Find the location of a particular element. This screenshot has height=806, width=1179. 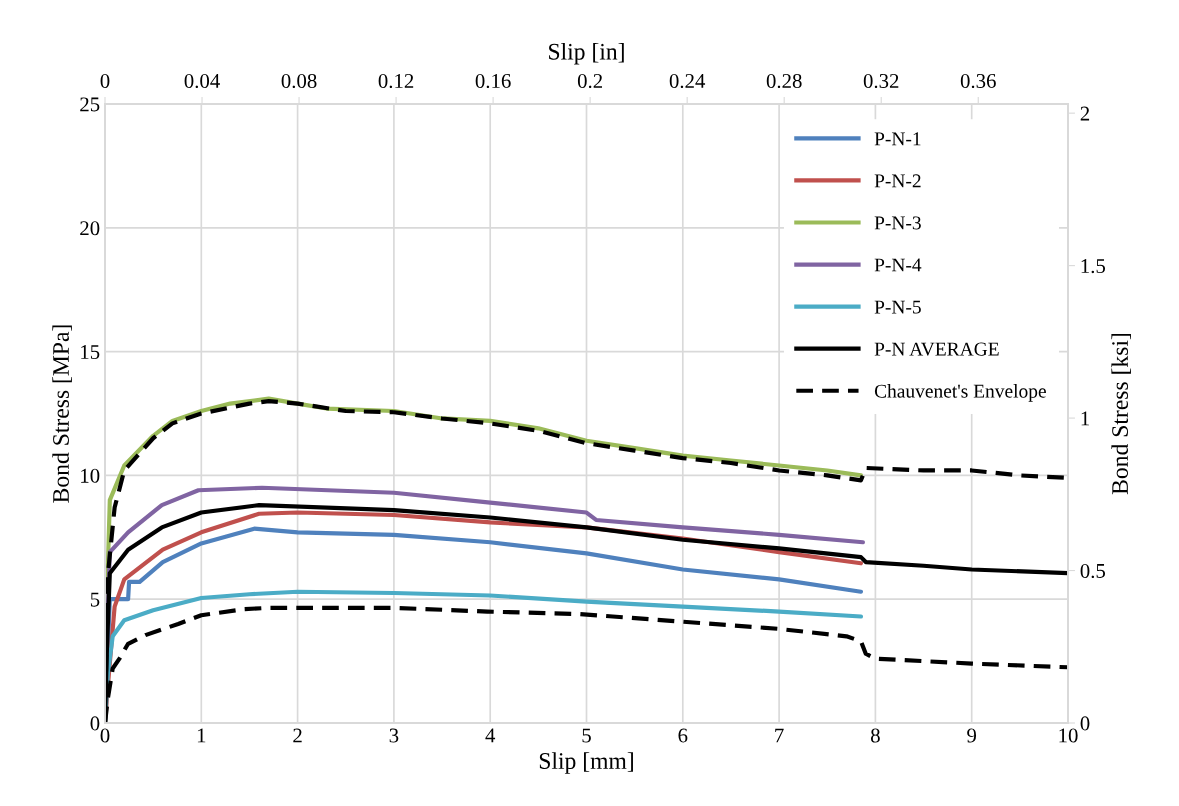

y-tick-label: 5 is located at coordinates (95, 599).